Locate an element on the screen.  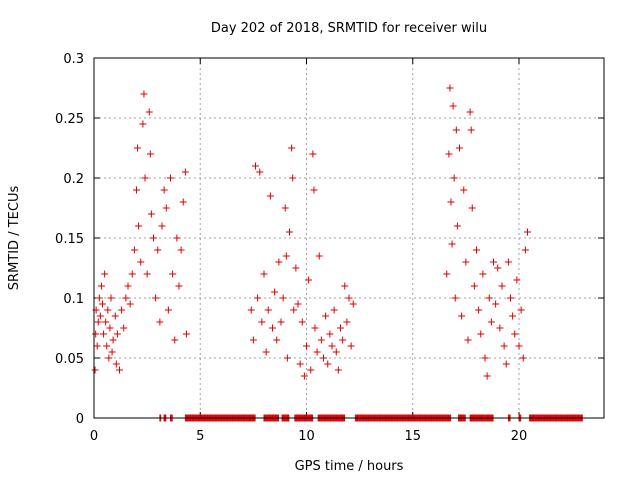
y-tick-label: 0.15 is located at coordinates (69, 239).